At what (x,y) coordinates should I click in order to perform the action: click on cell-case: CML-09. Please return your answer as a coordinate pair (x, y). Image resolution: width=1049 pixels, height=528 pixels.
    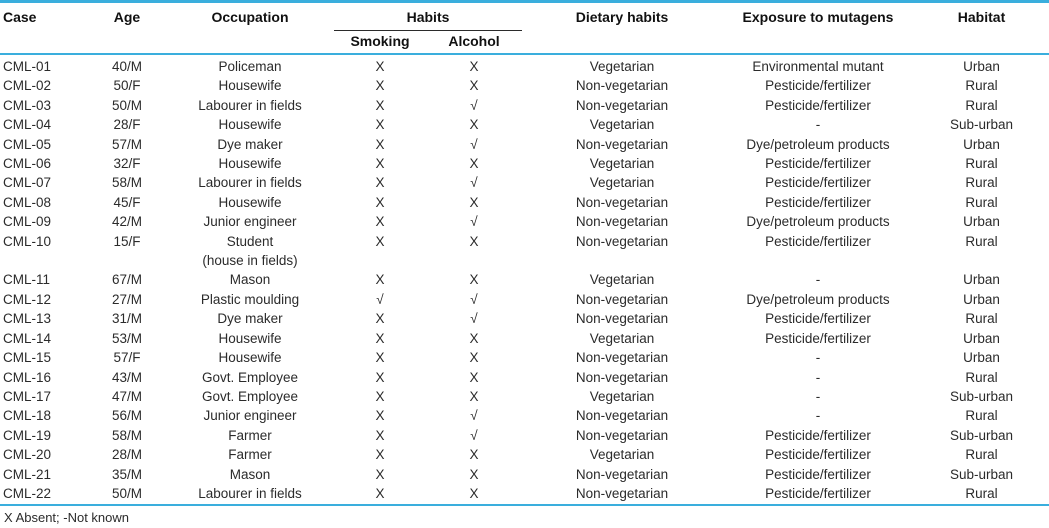
    Looking at the image, I should click on (27, 222).